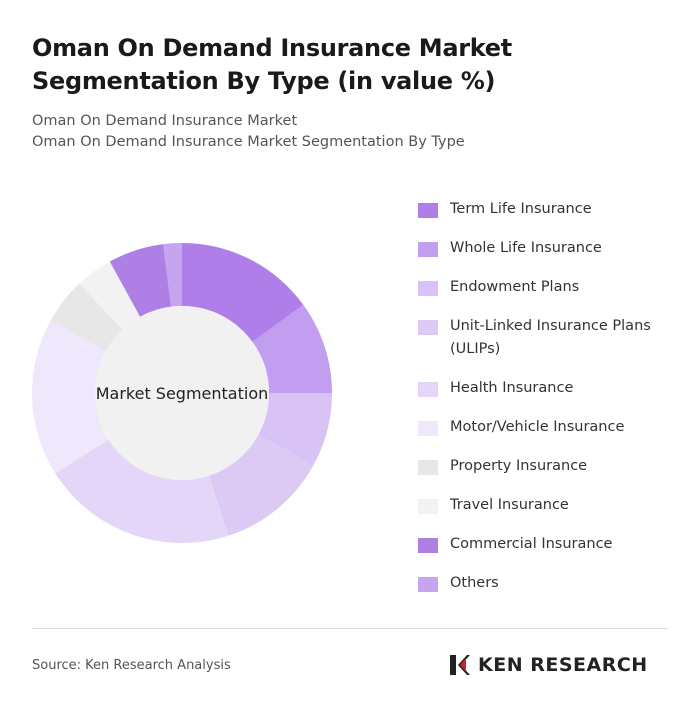 This screenshot has width=700, height=714. I want to click on legend-item: Travel Insurance, so click(553, 505).